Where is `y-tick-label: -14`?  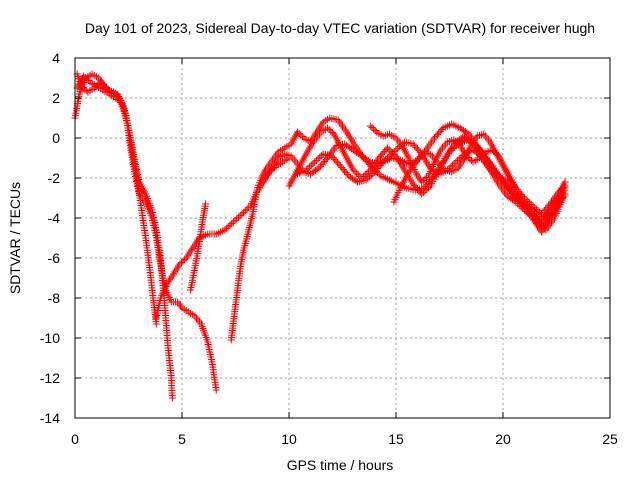
y-tick-label: -14 is located at coordinates (50, 418).